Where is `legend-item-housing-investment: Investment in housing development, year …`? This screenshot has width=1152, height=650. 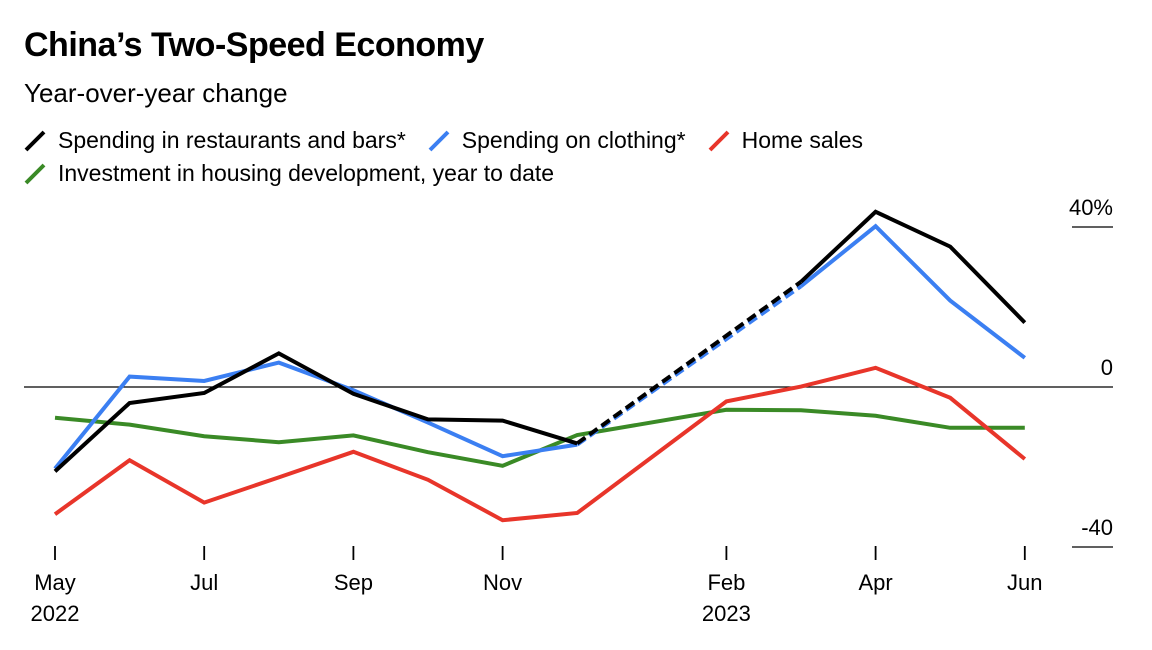
legend-item-housing-investment: Investment in housing development, year … is located at coordinates (288, 173).